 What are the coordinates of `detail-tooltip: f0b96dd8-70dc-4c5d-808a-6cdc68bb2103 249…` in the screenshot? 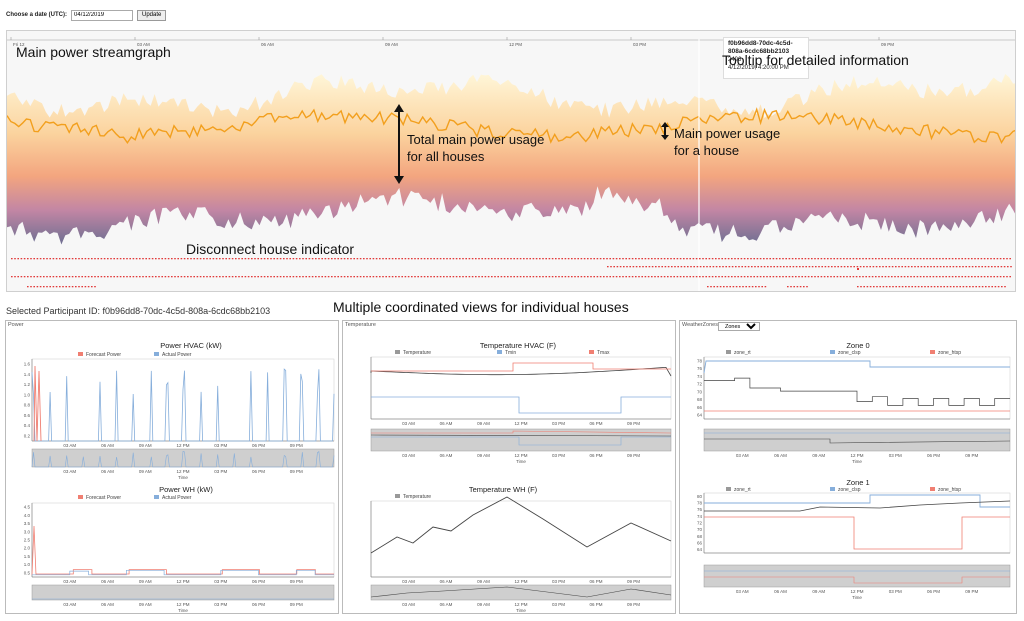 It's located at (766, 58).